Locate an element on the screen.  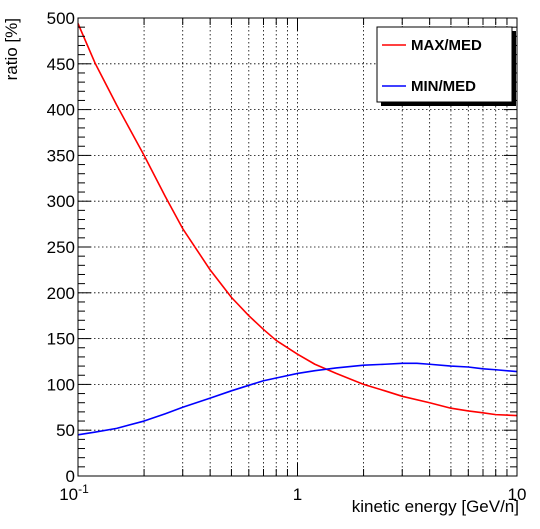
y-tick-label: 300 is located at coordinates (61, 201).